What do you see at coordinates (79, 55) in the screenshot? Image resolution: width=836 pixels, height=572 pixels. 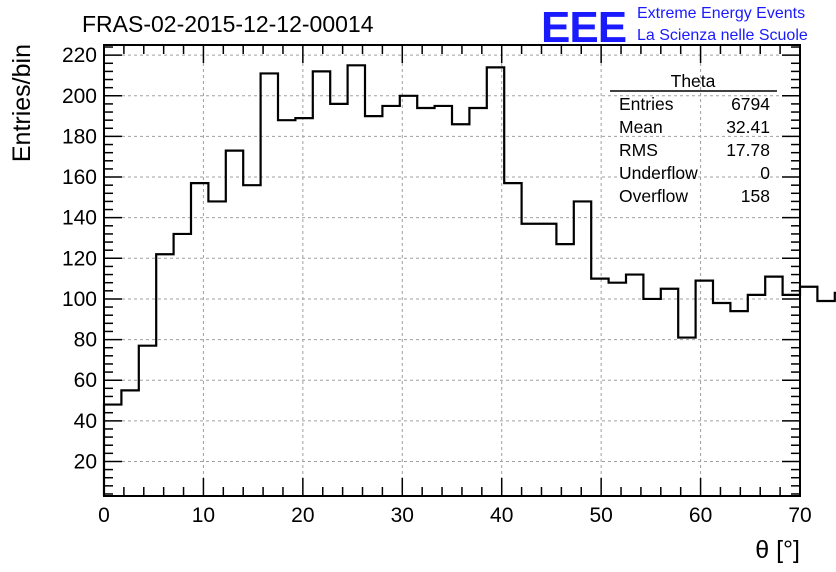 I see `y-tick-label: 220` at bounding box center [79, 55].